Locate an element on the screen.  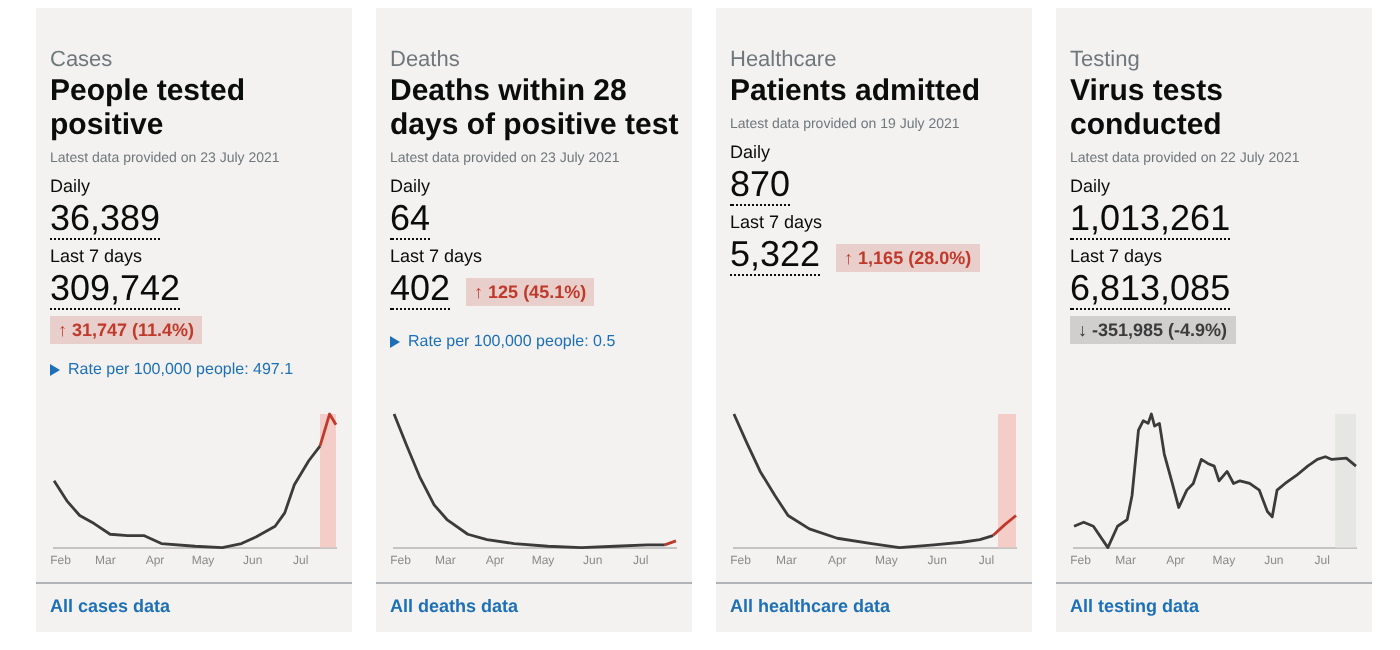
text: 870 is located at coordinates (760, 185).